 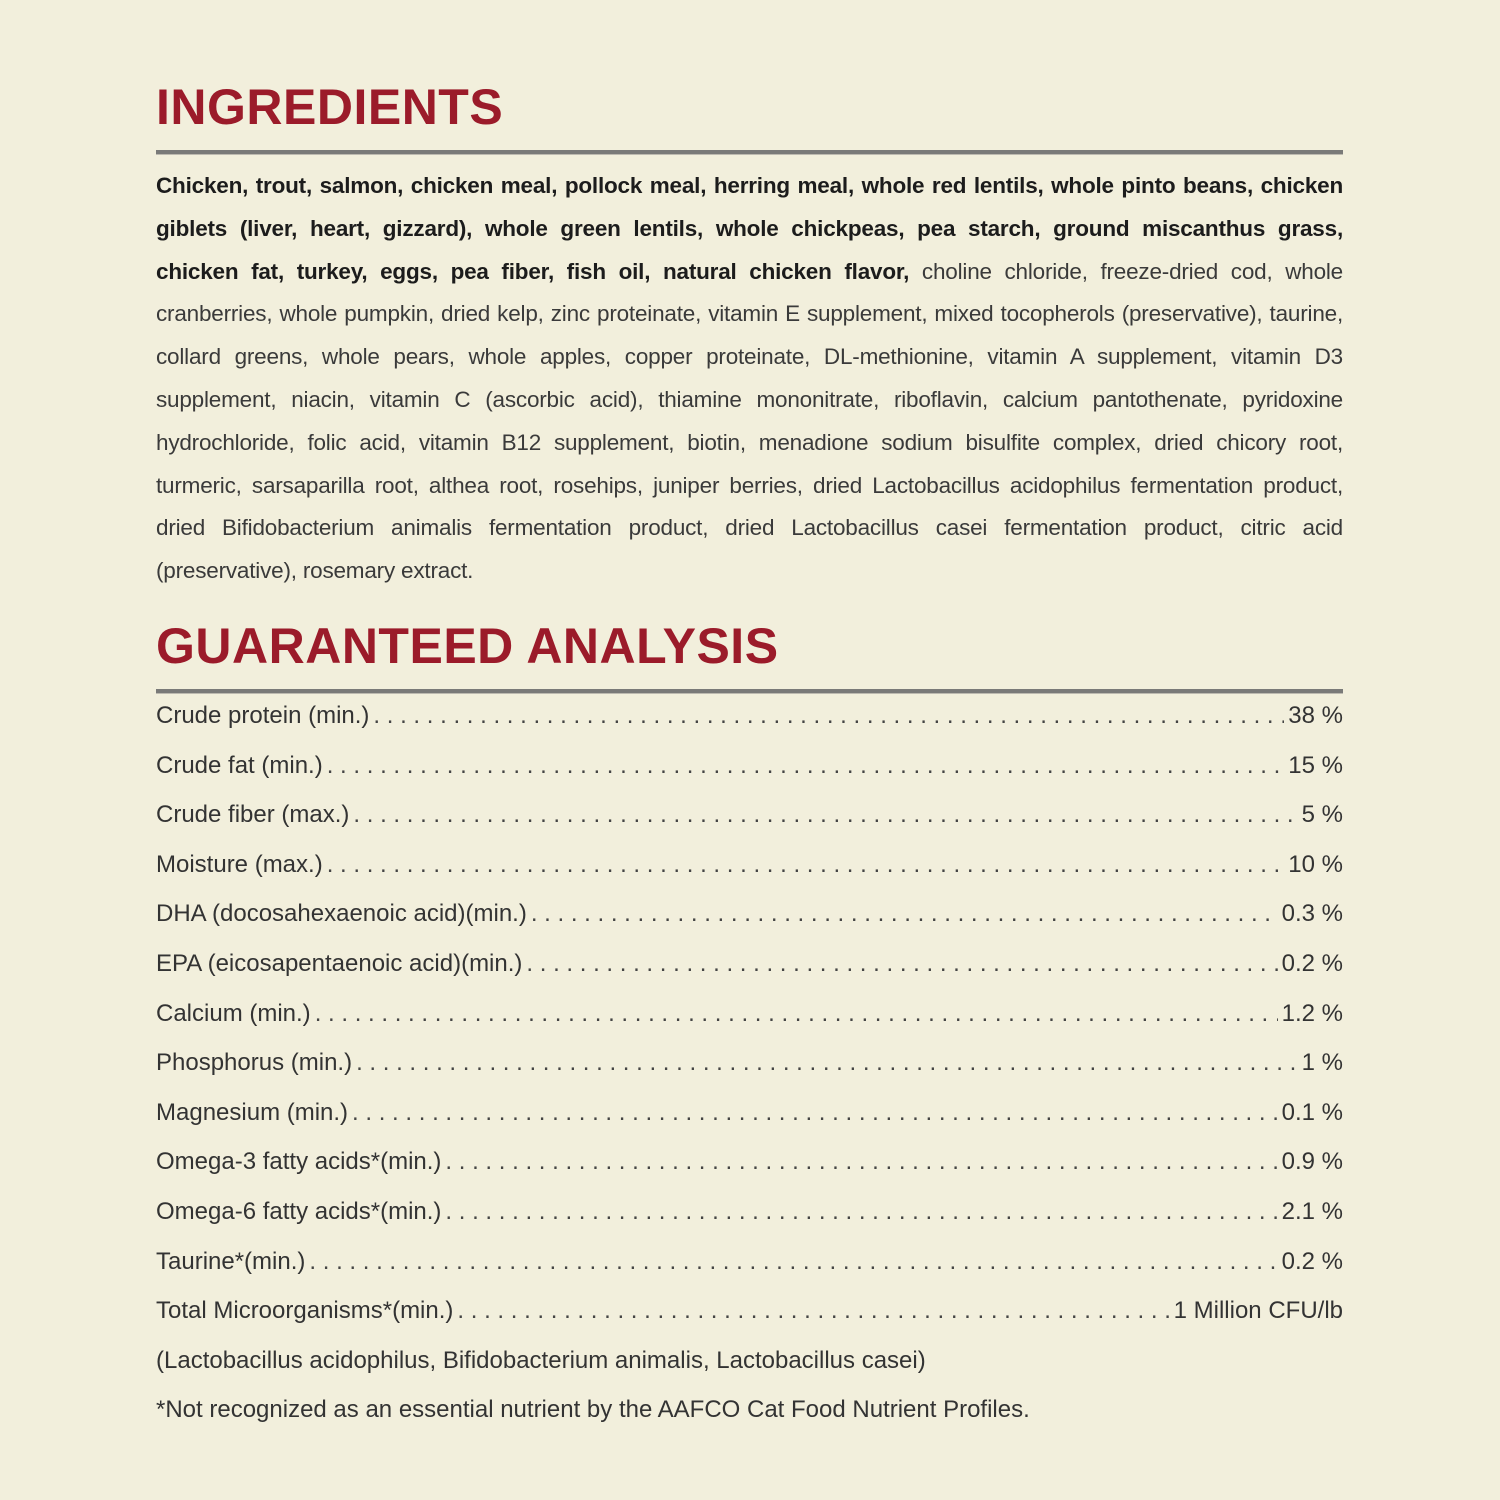 I want to click on nutrient-value: 38 %, so click(x=1315, y=715).